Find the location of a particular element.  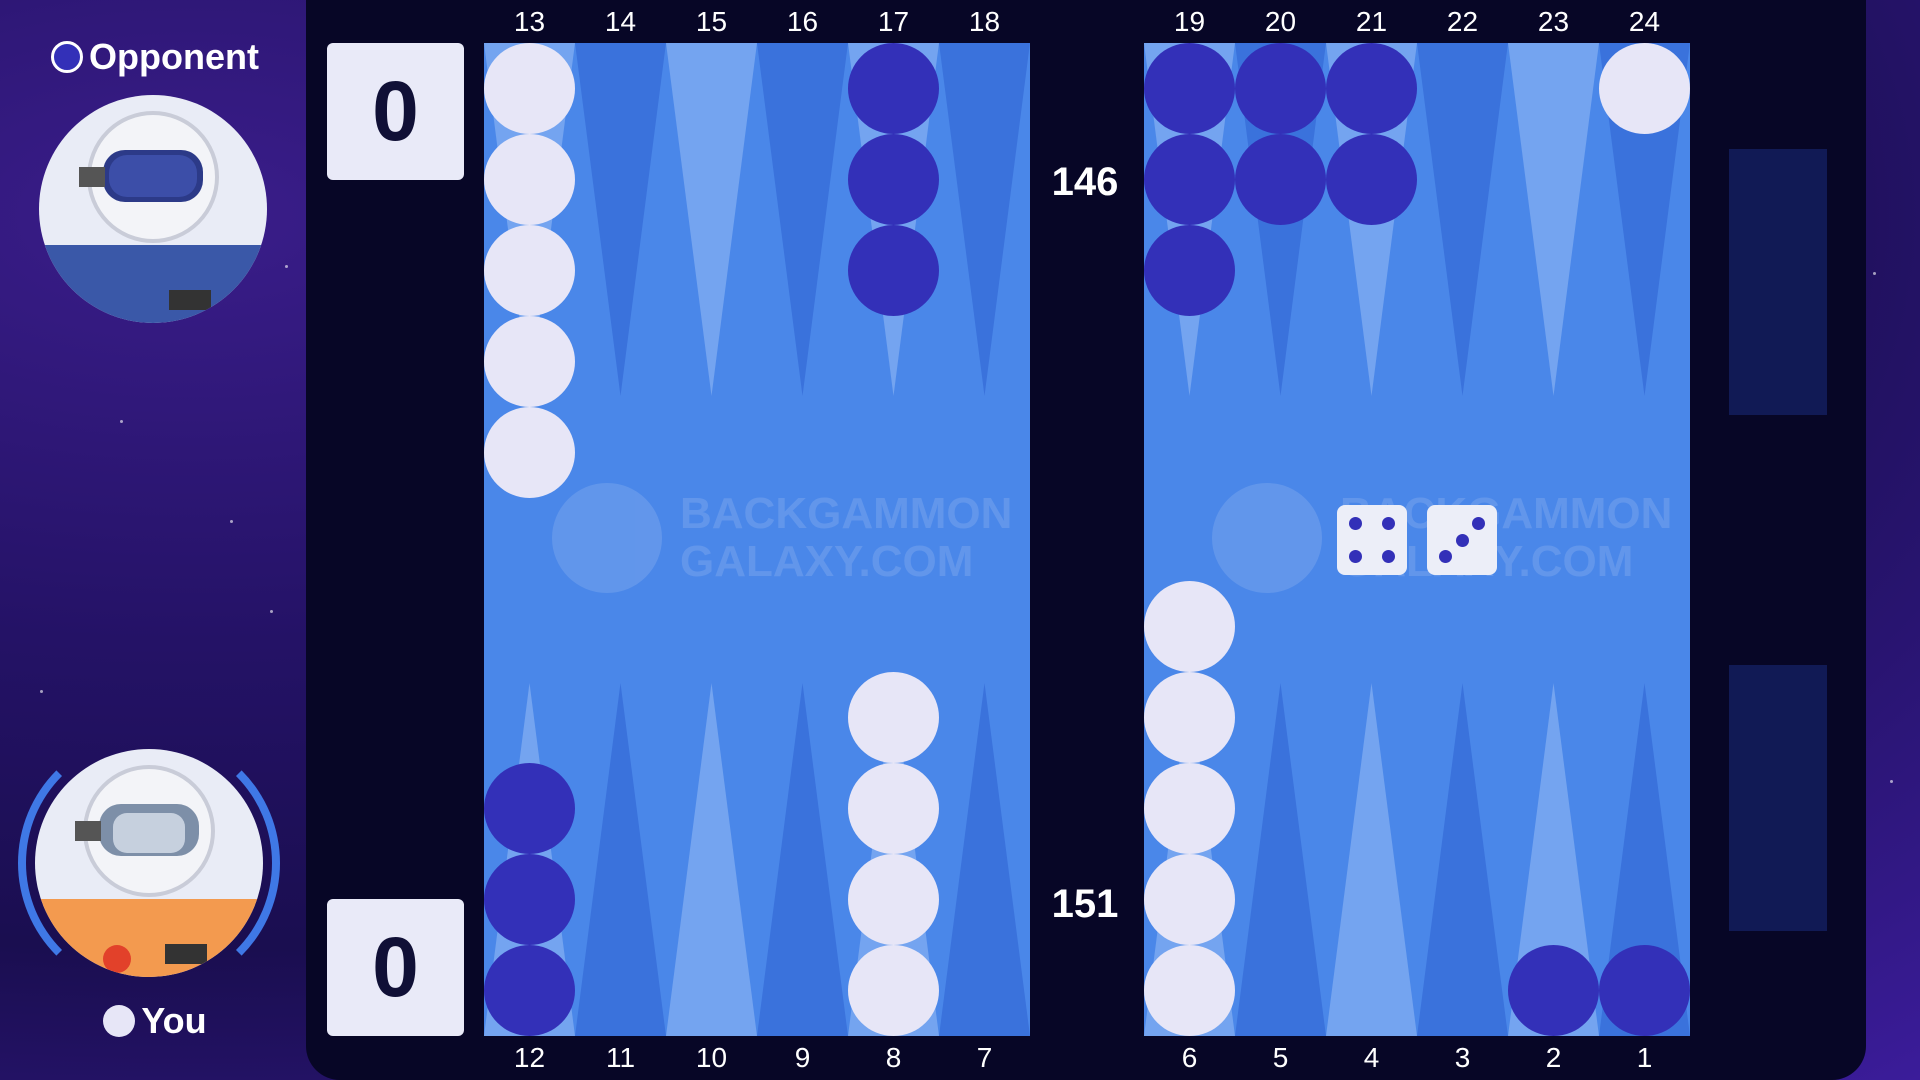

opponent-color-dot is located at coordinates (67, 57).